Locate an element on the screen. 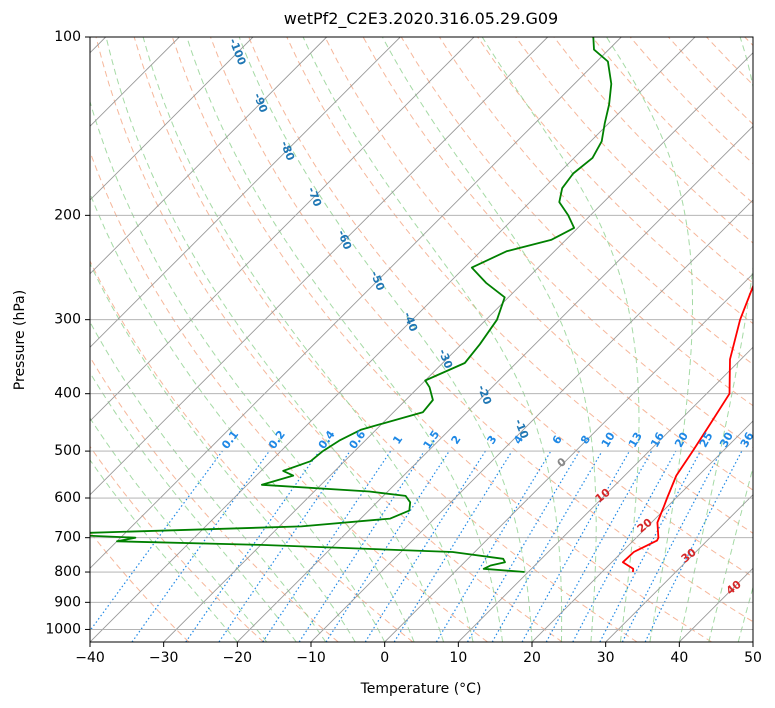 The width and height of the screenshot is (775, 708). x-tick-label: −10 is located at coordinates (311, 658).